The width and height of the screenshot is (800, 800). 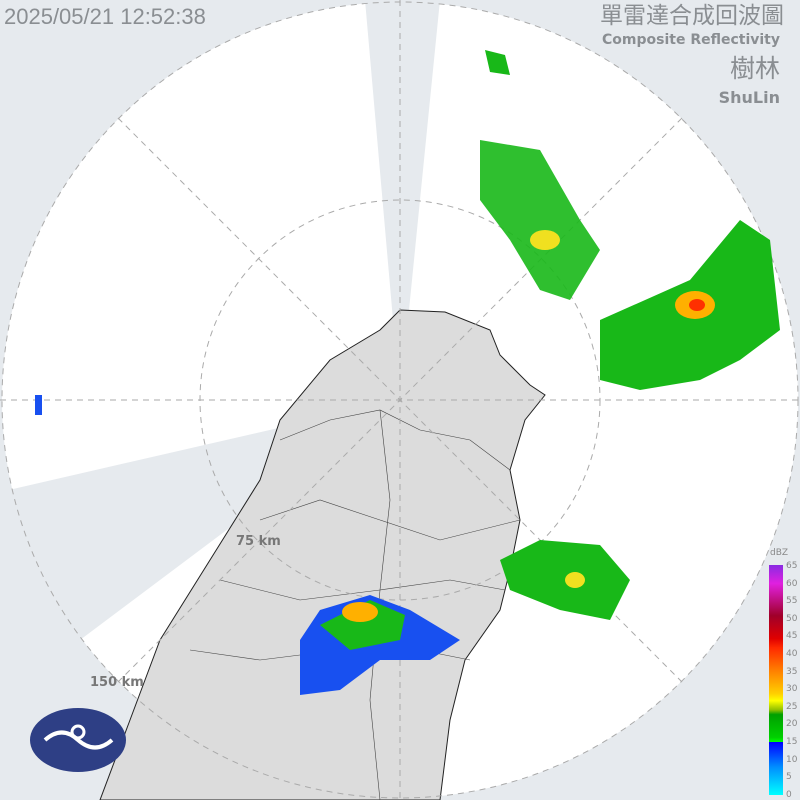 What do you see at coordinates (779, 553) in the screenshot?
I see `legend-unit: dBZ` at bounding box center [779, 553].